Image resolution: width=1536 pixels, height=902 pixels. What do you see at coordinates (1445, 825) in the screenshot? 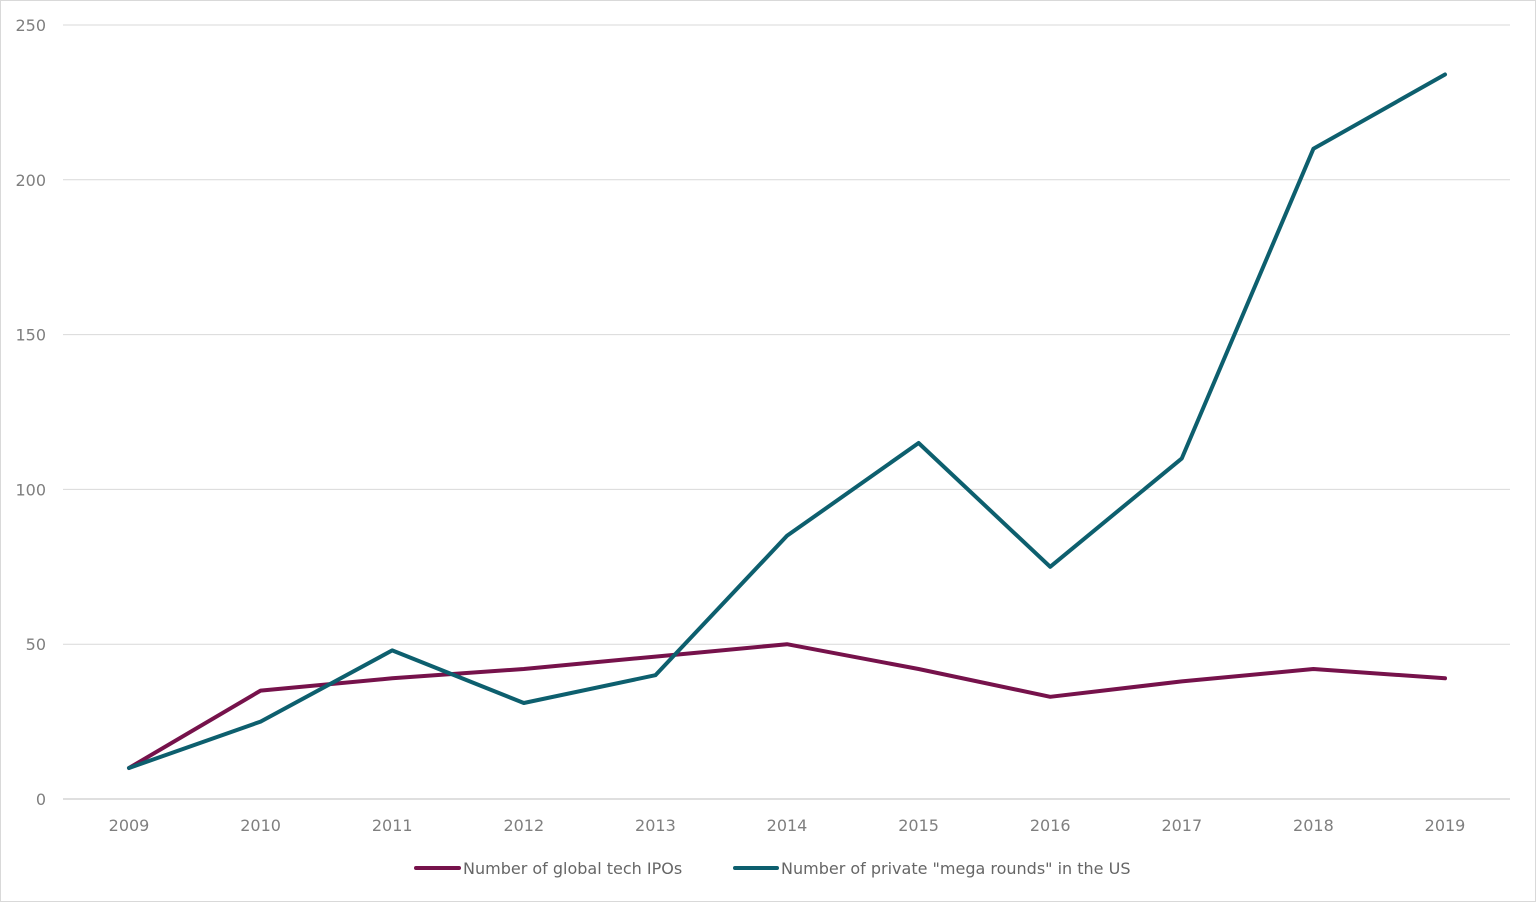
I see `x-tick-label: 2019` at bounding box center [1445, 825].